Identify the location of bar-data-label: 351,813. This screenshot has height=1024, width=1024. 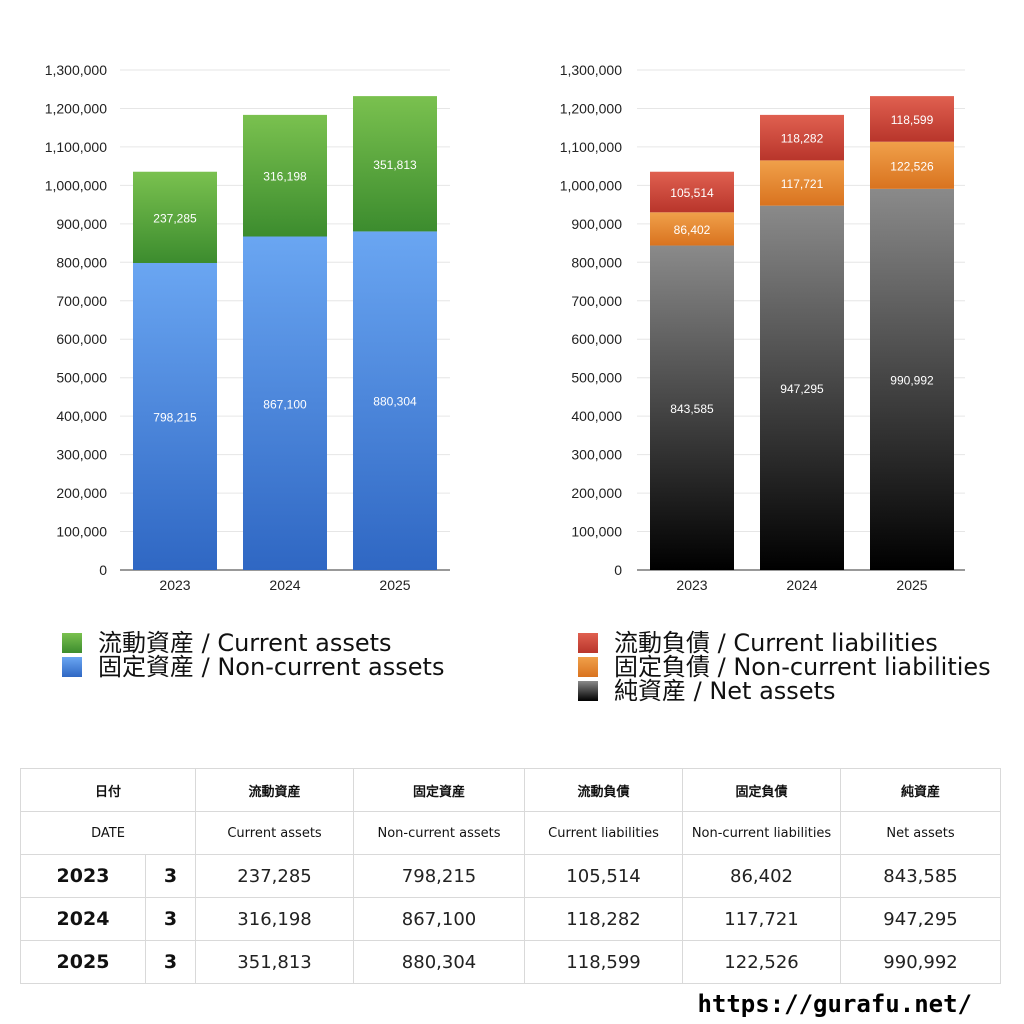
(395, 165).